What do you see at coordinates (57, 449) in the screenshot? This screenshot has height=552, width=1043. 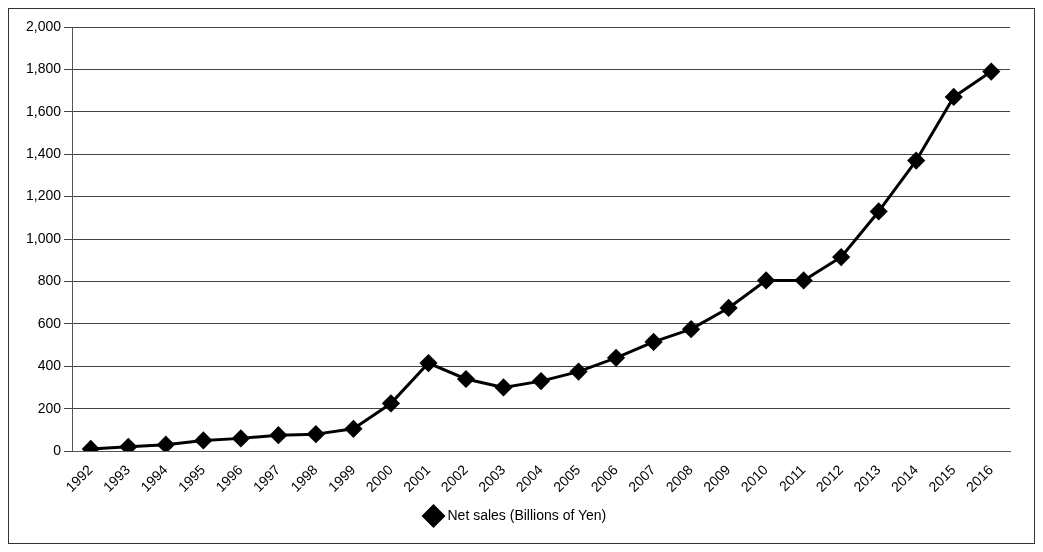 I see `y-tick-label: 0` at bounding box center [57, 449].